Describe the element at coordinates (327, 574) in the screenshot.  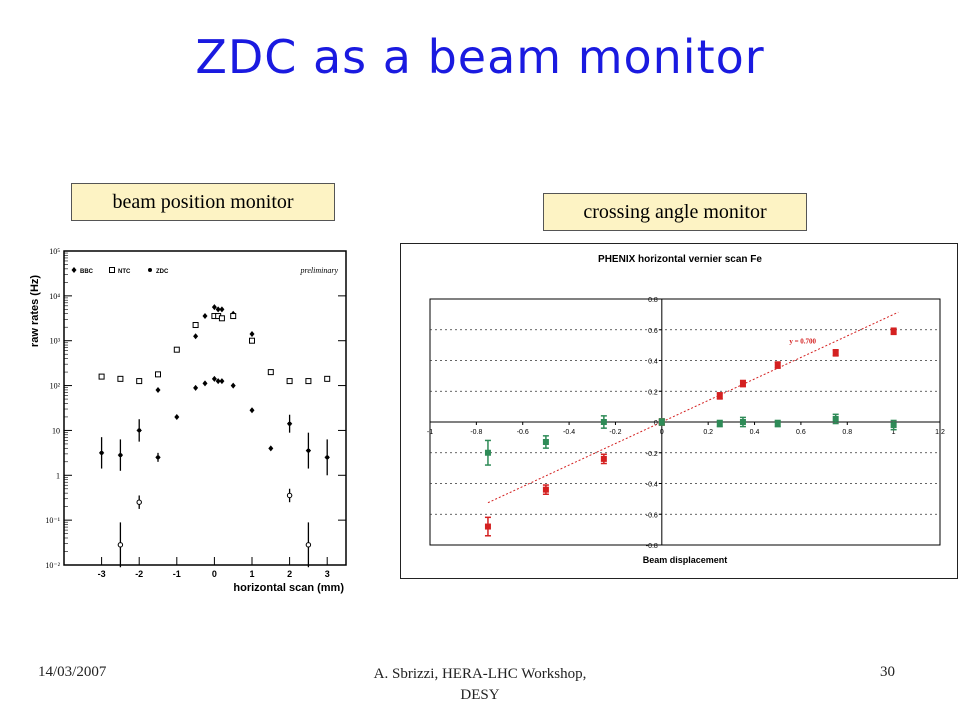
I see `x-tick-label: 3` at that location.